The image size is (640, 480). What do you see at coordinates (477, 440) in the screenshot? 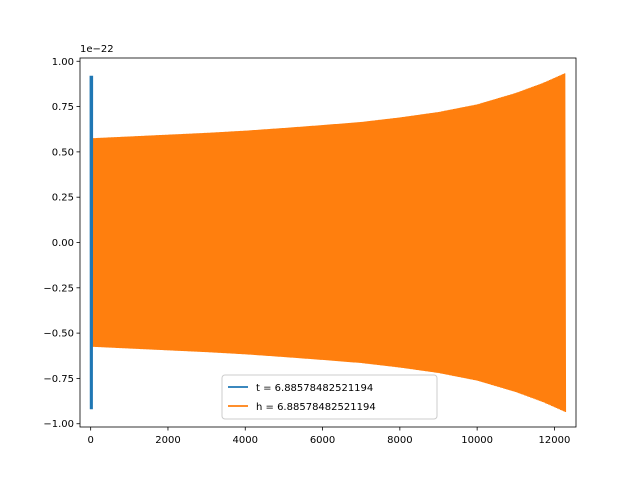
I see `x-tick-label: 10000` at bounding box center [477, 440].